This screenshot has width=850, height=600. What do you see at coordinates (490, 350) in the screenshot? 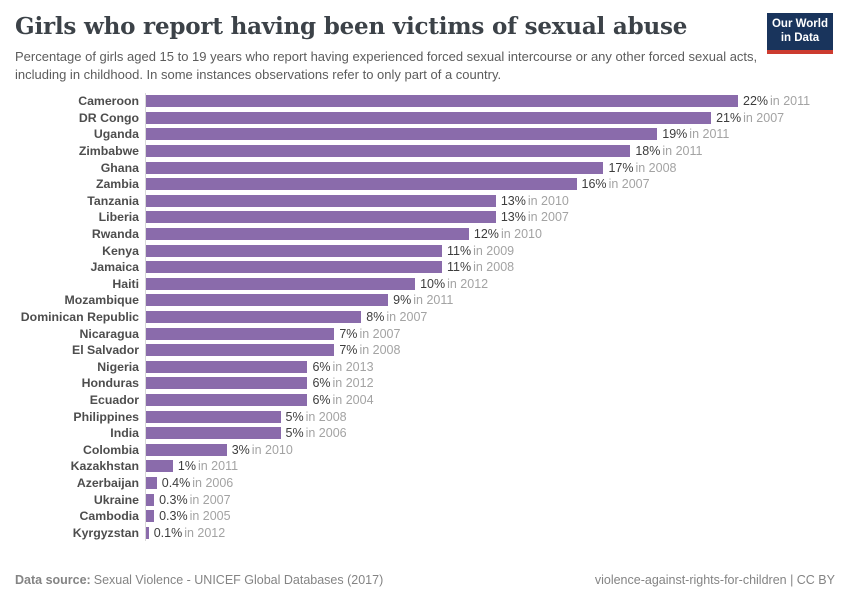
I see `bar-area: 7% in 2008` at bounding box center [490, 350].